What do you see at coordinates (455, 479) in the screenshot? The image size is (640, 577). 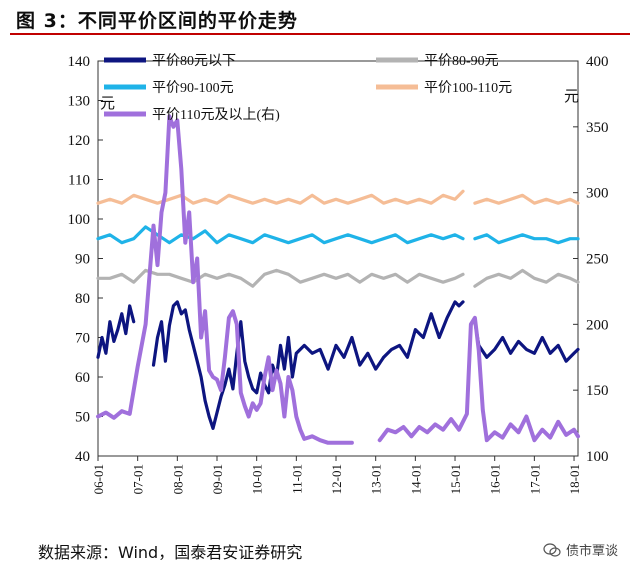 I see `x-tick-label: 15-01` at bounding box center [455, 479].